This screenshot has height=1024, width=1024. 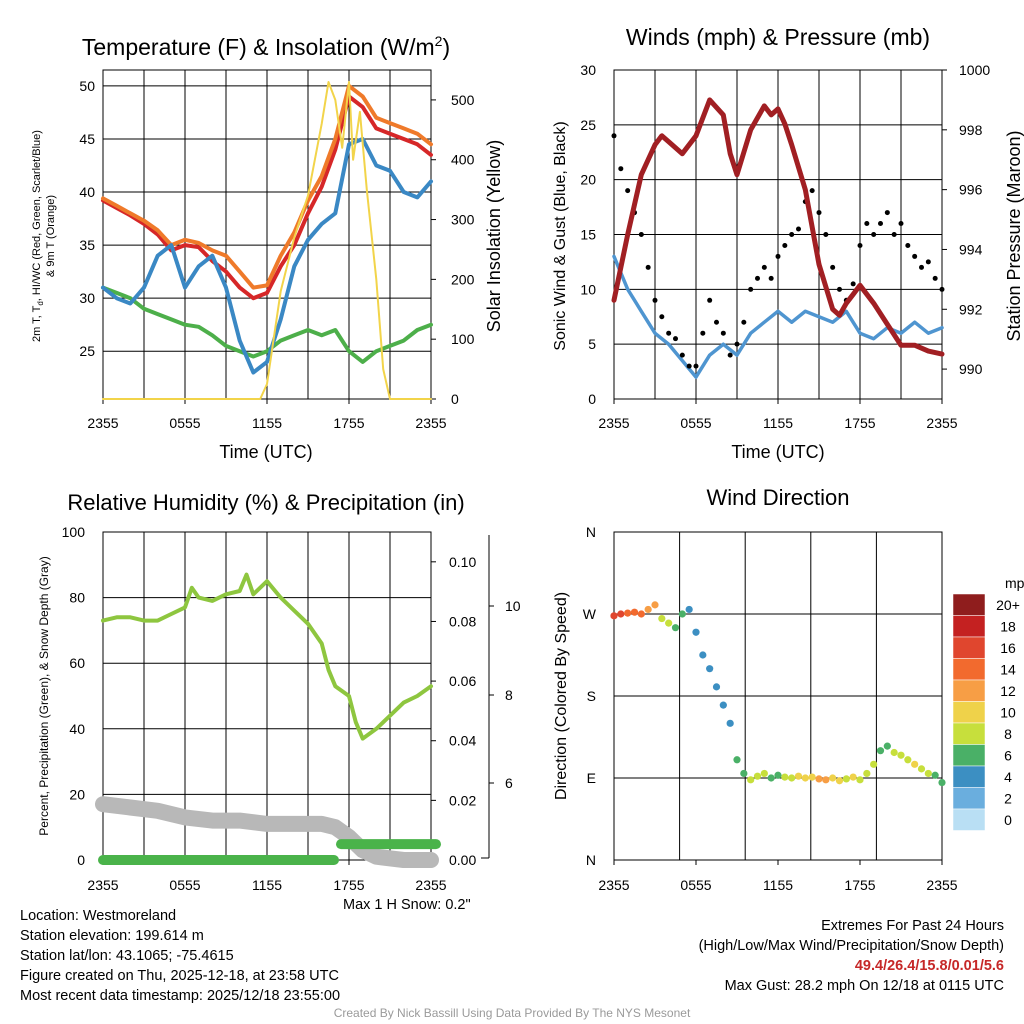 What do you see at coordinates (590, 614) in the screenshot?
I see `dir-y-tick: W` at bounding box center [590, 614].